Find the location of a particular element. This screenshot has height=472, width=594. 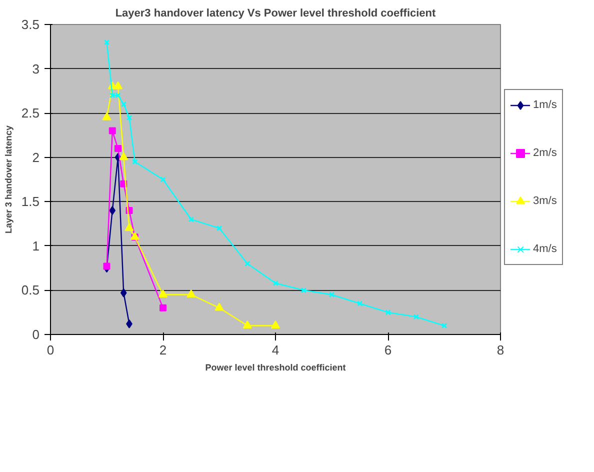

x-tick-label: 0 is located at coordinates (50, 350).